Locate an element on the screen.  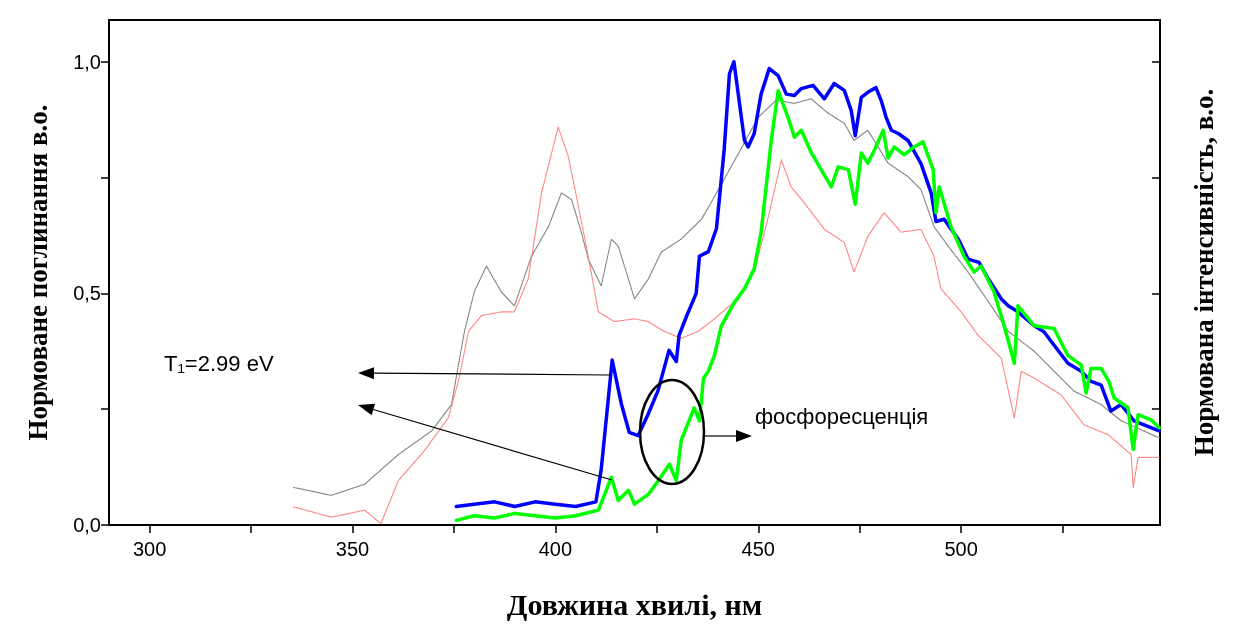
annotation: T₁=2.99 eV is located at coordinates (219, 364).